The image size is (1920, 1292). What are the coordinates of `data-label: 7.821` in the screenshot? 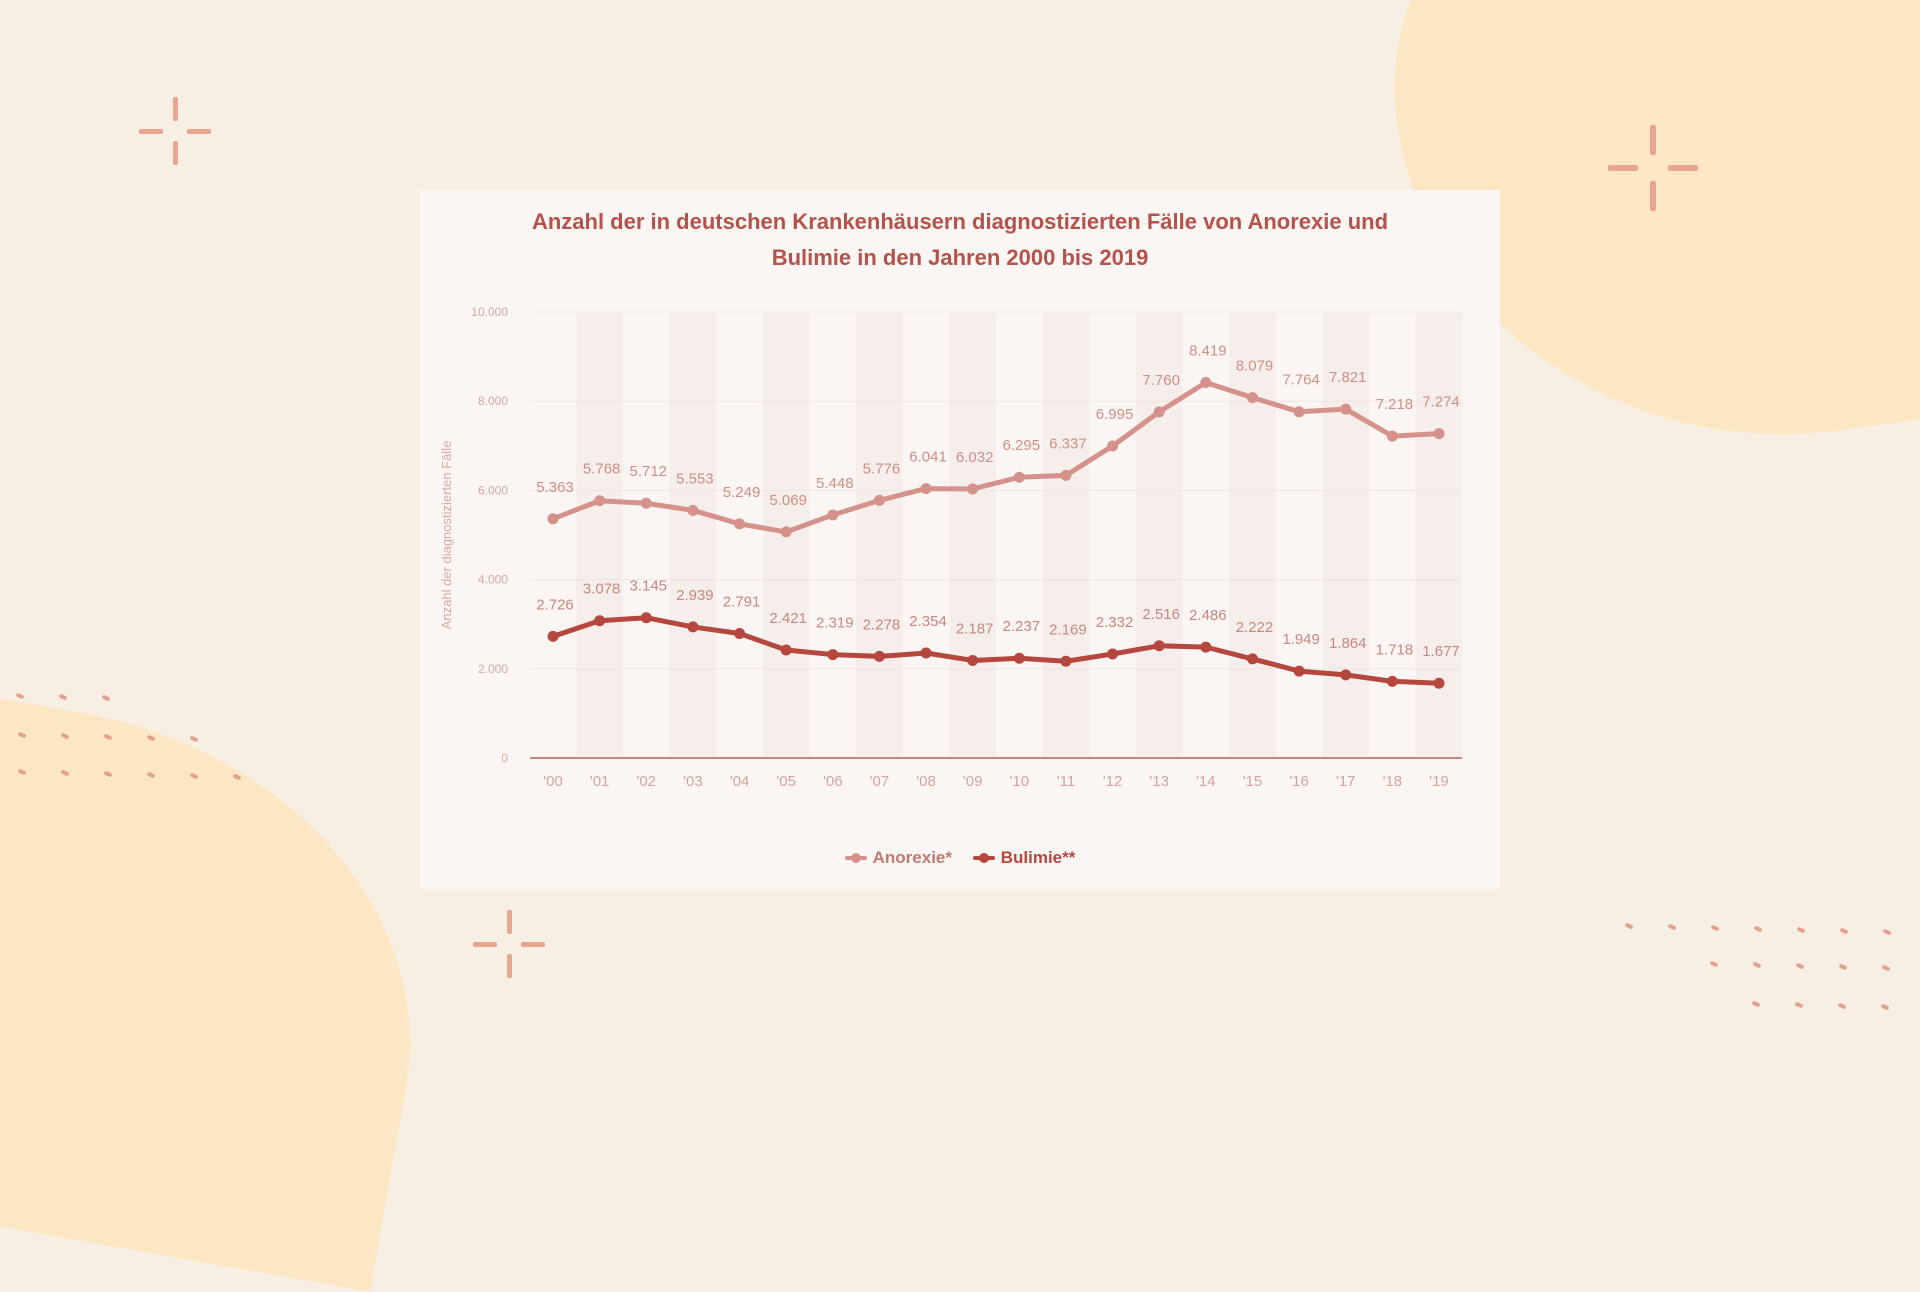 It's located at (1348, 377).